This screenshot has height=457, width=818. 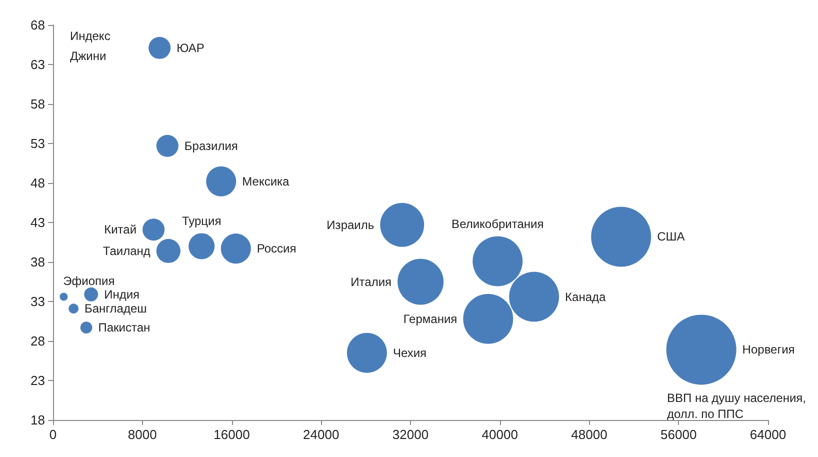 What do you see at coordinates (678, 434) in the screenshot?
I see `x-tick-label: 56000` at bounding box center [678, 434].